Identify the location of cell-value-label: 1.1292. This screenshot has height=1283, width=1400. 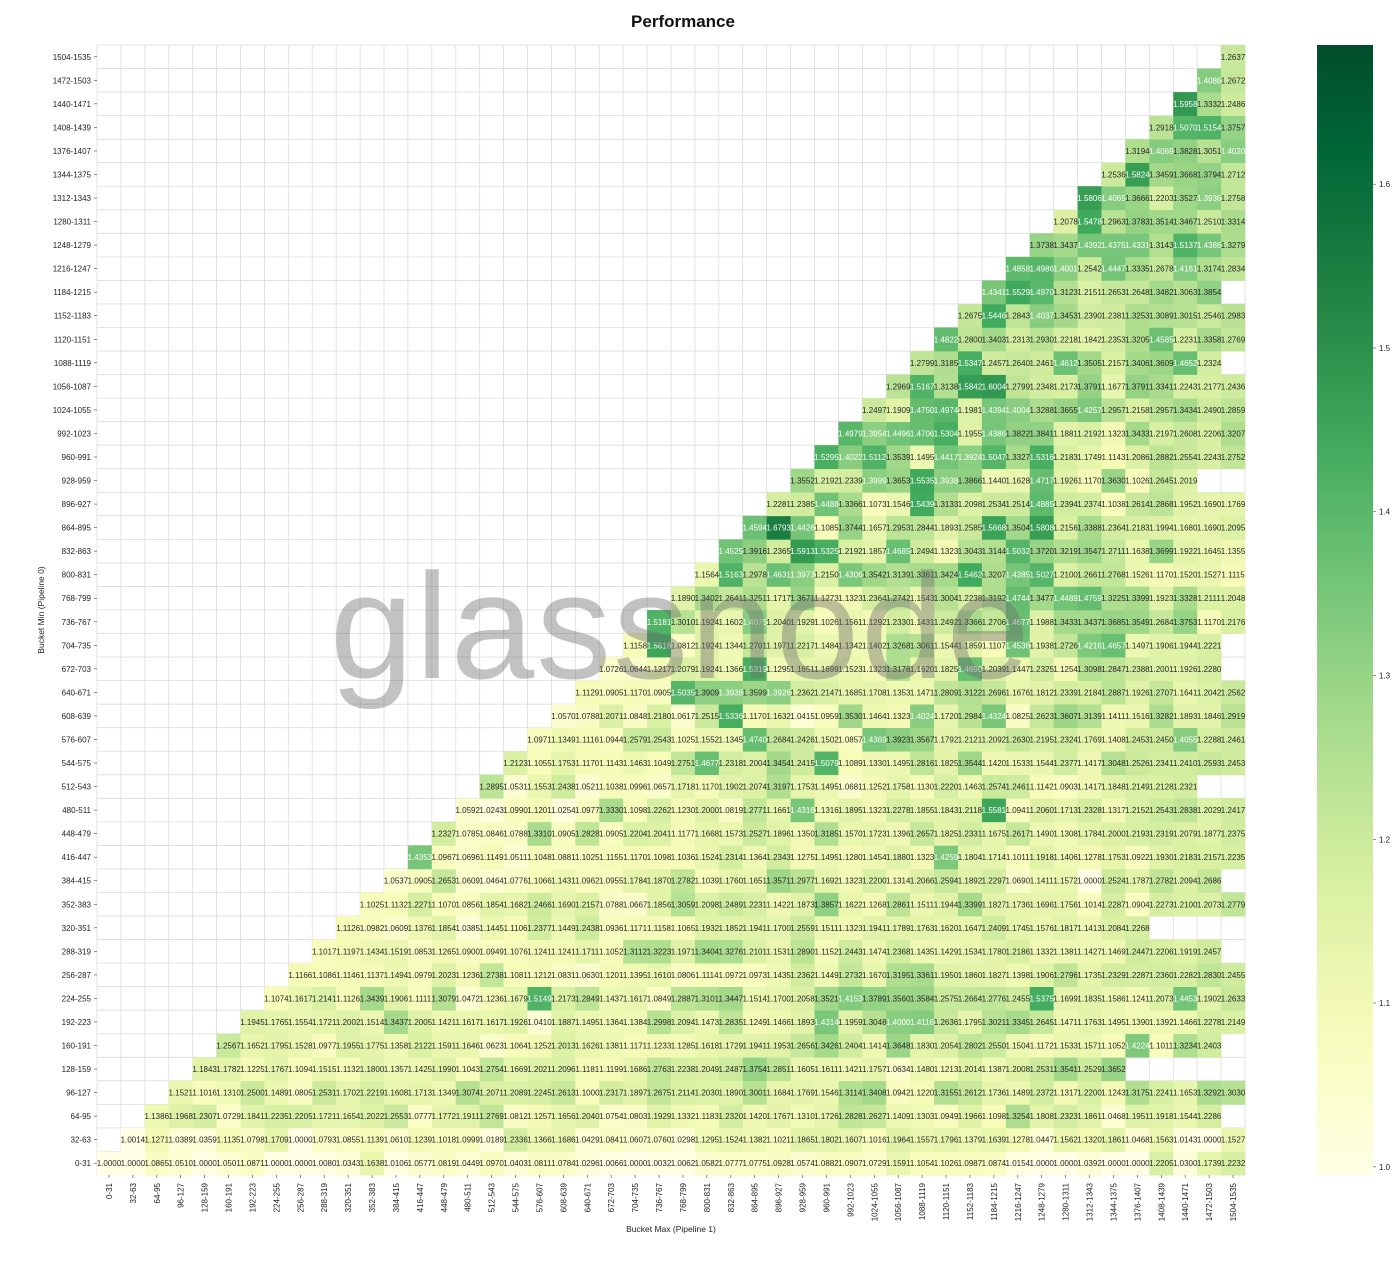
(874, 622).